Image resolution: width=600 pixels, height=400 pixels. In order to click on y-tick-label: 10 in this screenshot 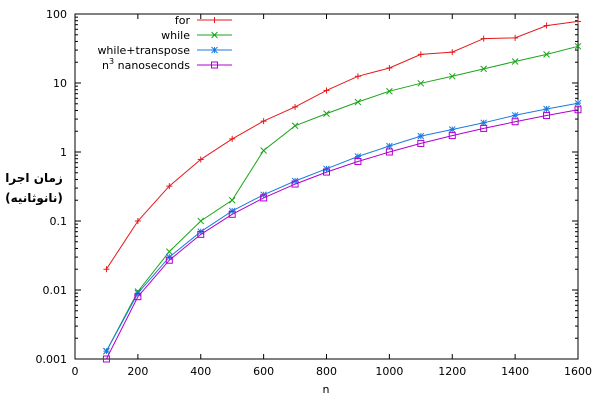, I will do `click(60, 83)`.